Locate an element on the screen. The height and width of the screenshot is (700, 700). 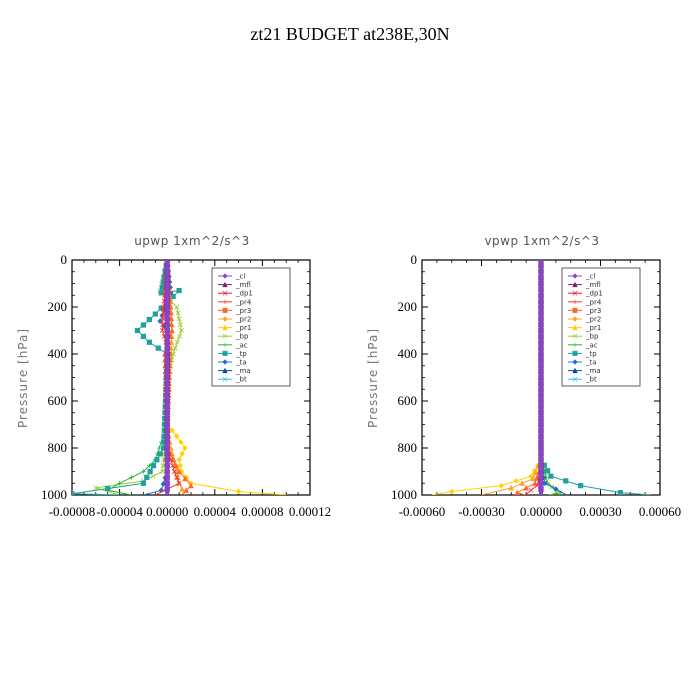
x-tick-label: -0.00004 is located at coordinates (119, 511).